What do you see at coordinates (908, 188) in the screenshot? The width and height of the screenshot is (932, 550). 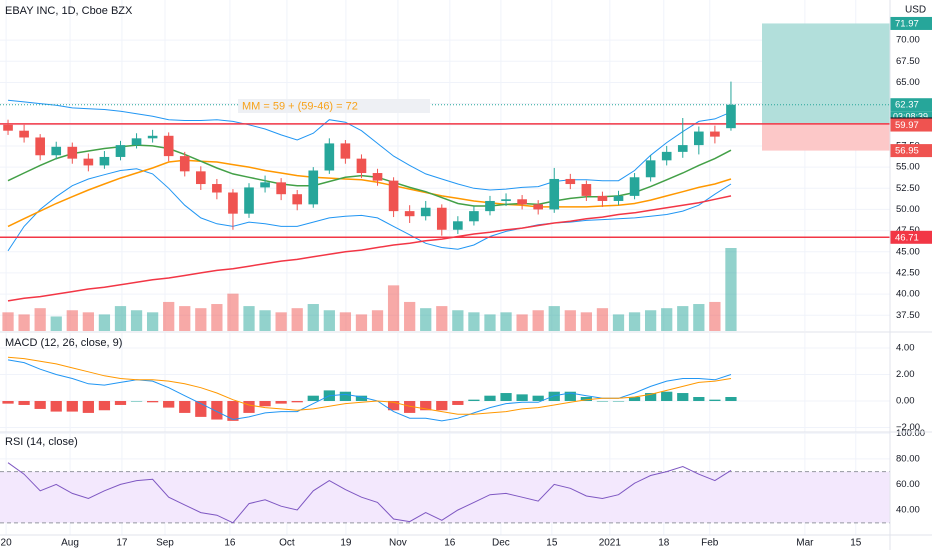 I see `y-tick-label: 52.50` at bounding box center [908, 188].